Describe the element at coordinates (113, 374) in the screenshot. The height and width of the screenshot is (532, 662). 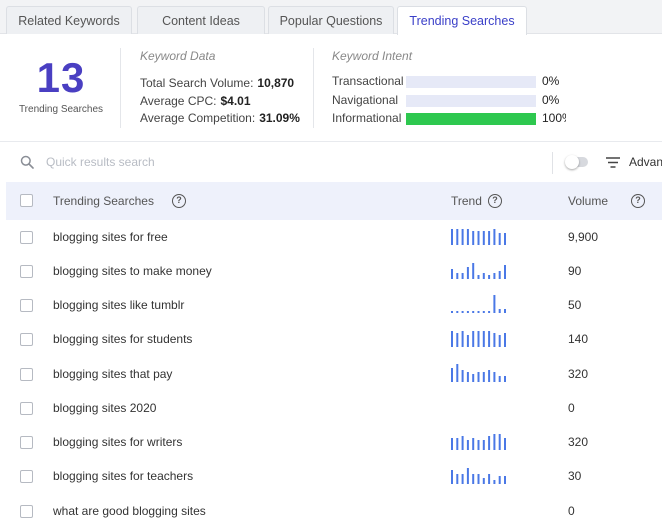
I see `keyword-text: blogging sites that pay` at that location.